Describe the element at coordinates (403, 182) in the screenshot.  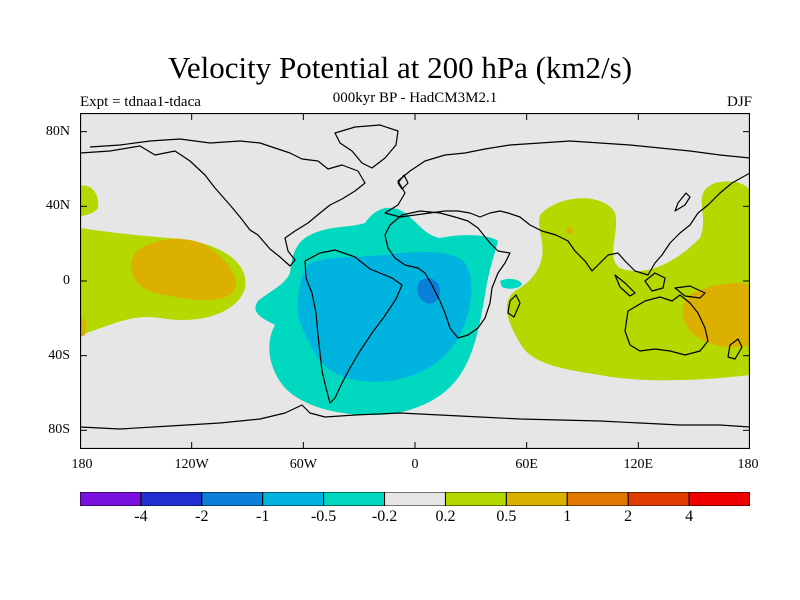
I see `coastline-uk` at that location.